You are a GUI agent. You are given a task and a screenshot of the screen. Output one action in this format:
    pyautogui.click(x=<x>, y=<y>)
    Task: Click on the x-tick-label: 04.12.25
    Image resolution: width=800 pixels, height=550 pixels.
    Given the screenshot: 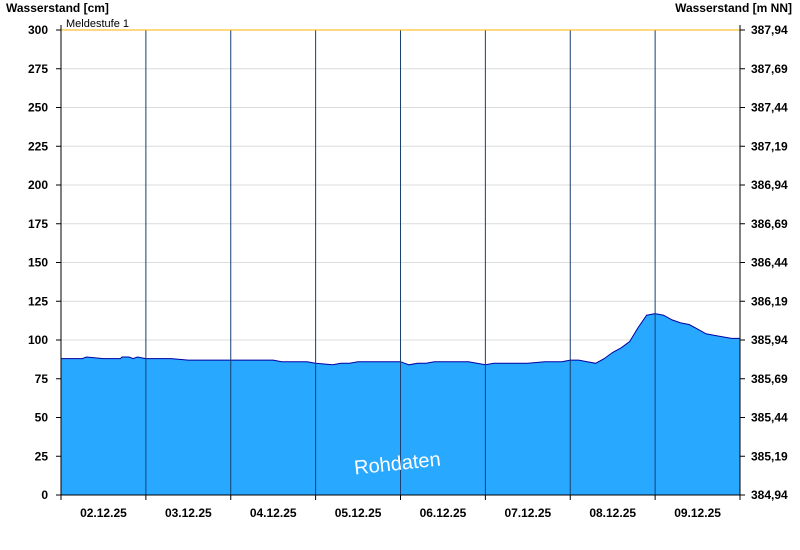 What is the action you would take?
    pyautogui.click(x=273, y=513)
    